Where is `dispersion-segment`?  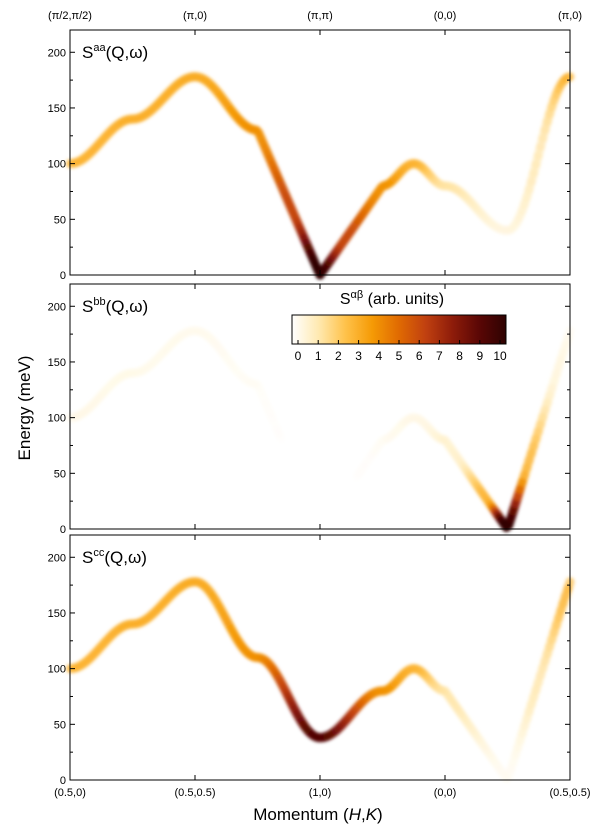
dispersion-segment is located at coordinates (280, 436).